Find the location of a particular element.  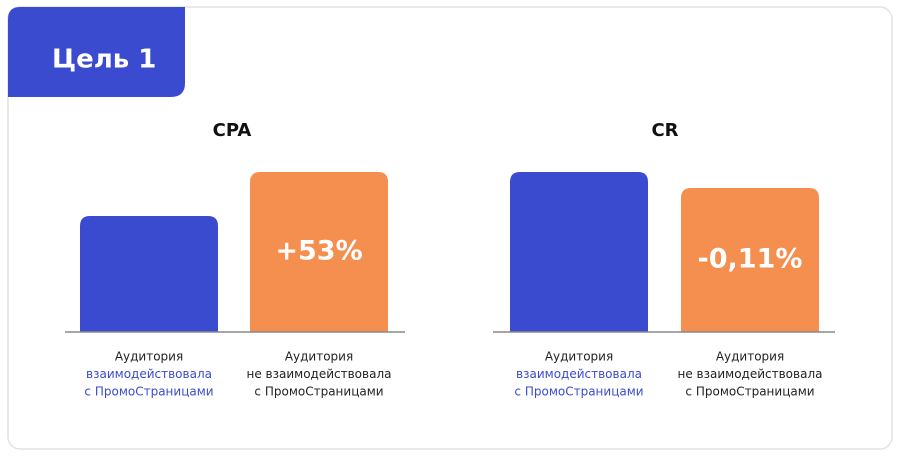

header-title: Цель 1 is located at coordinates (104, 60).